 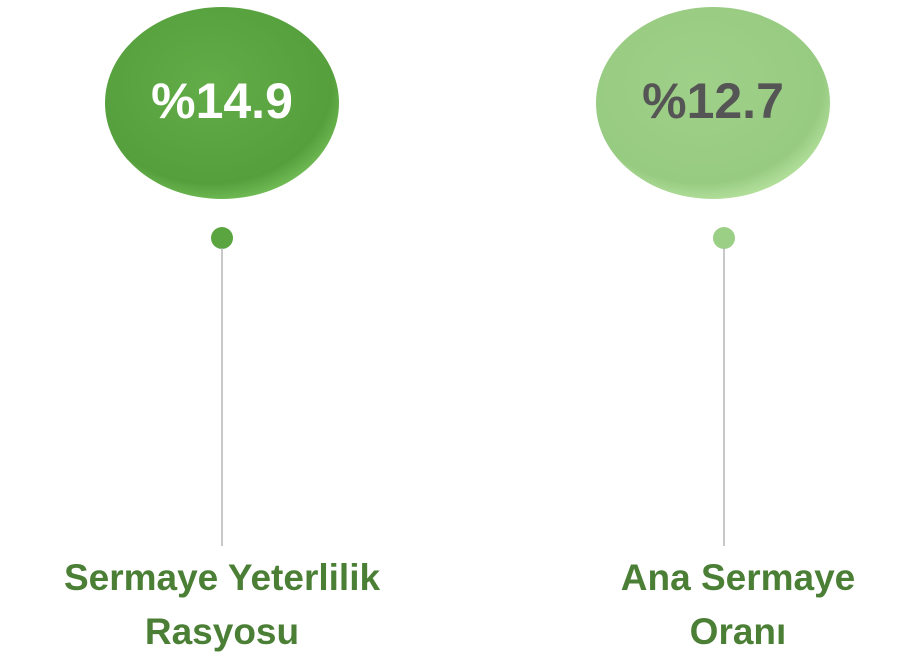 I want to click on value-text: %14.9, so click(x=222, y=101).